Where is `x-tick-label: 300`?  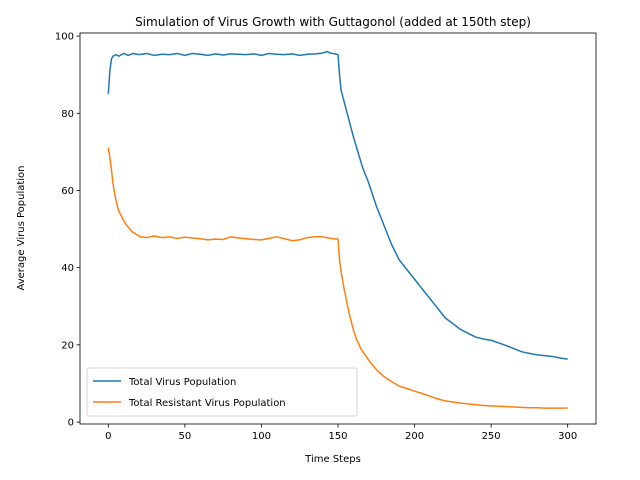
x-tick-label: 300 is located at coordinates (567, 436).